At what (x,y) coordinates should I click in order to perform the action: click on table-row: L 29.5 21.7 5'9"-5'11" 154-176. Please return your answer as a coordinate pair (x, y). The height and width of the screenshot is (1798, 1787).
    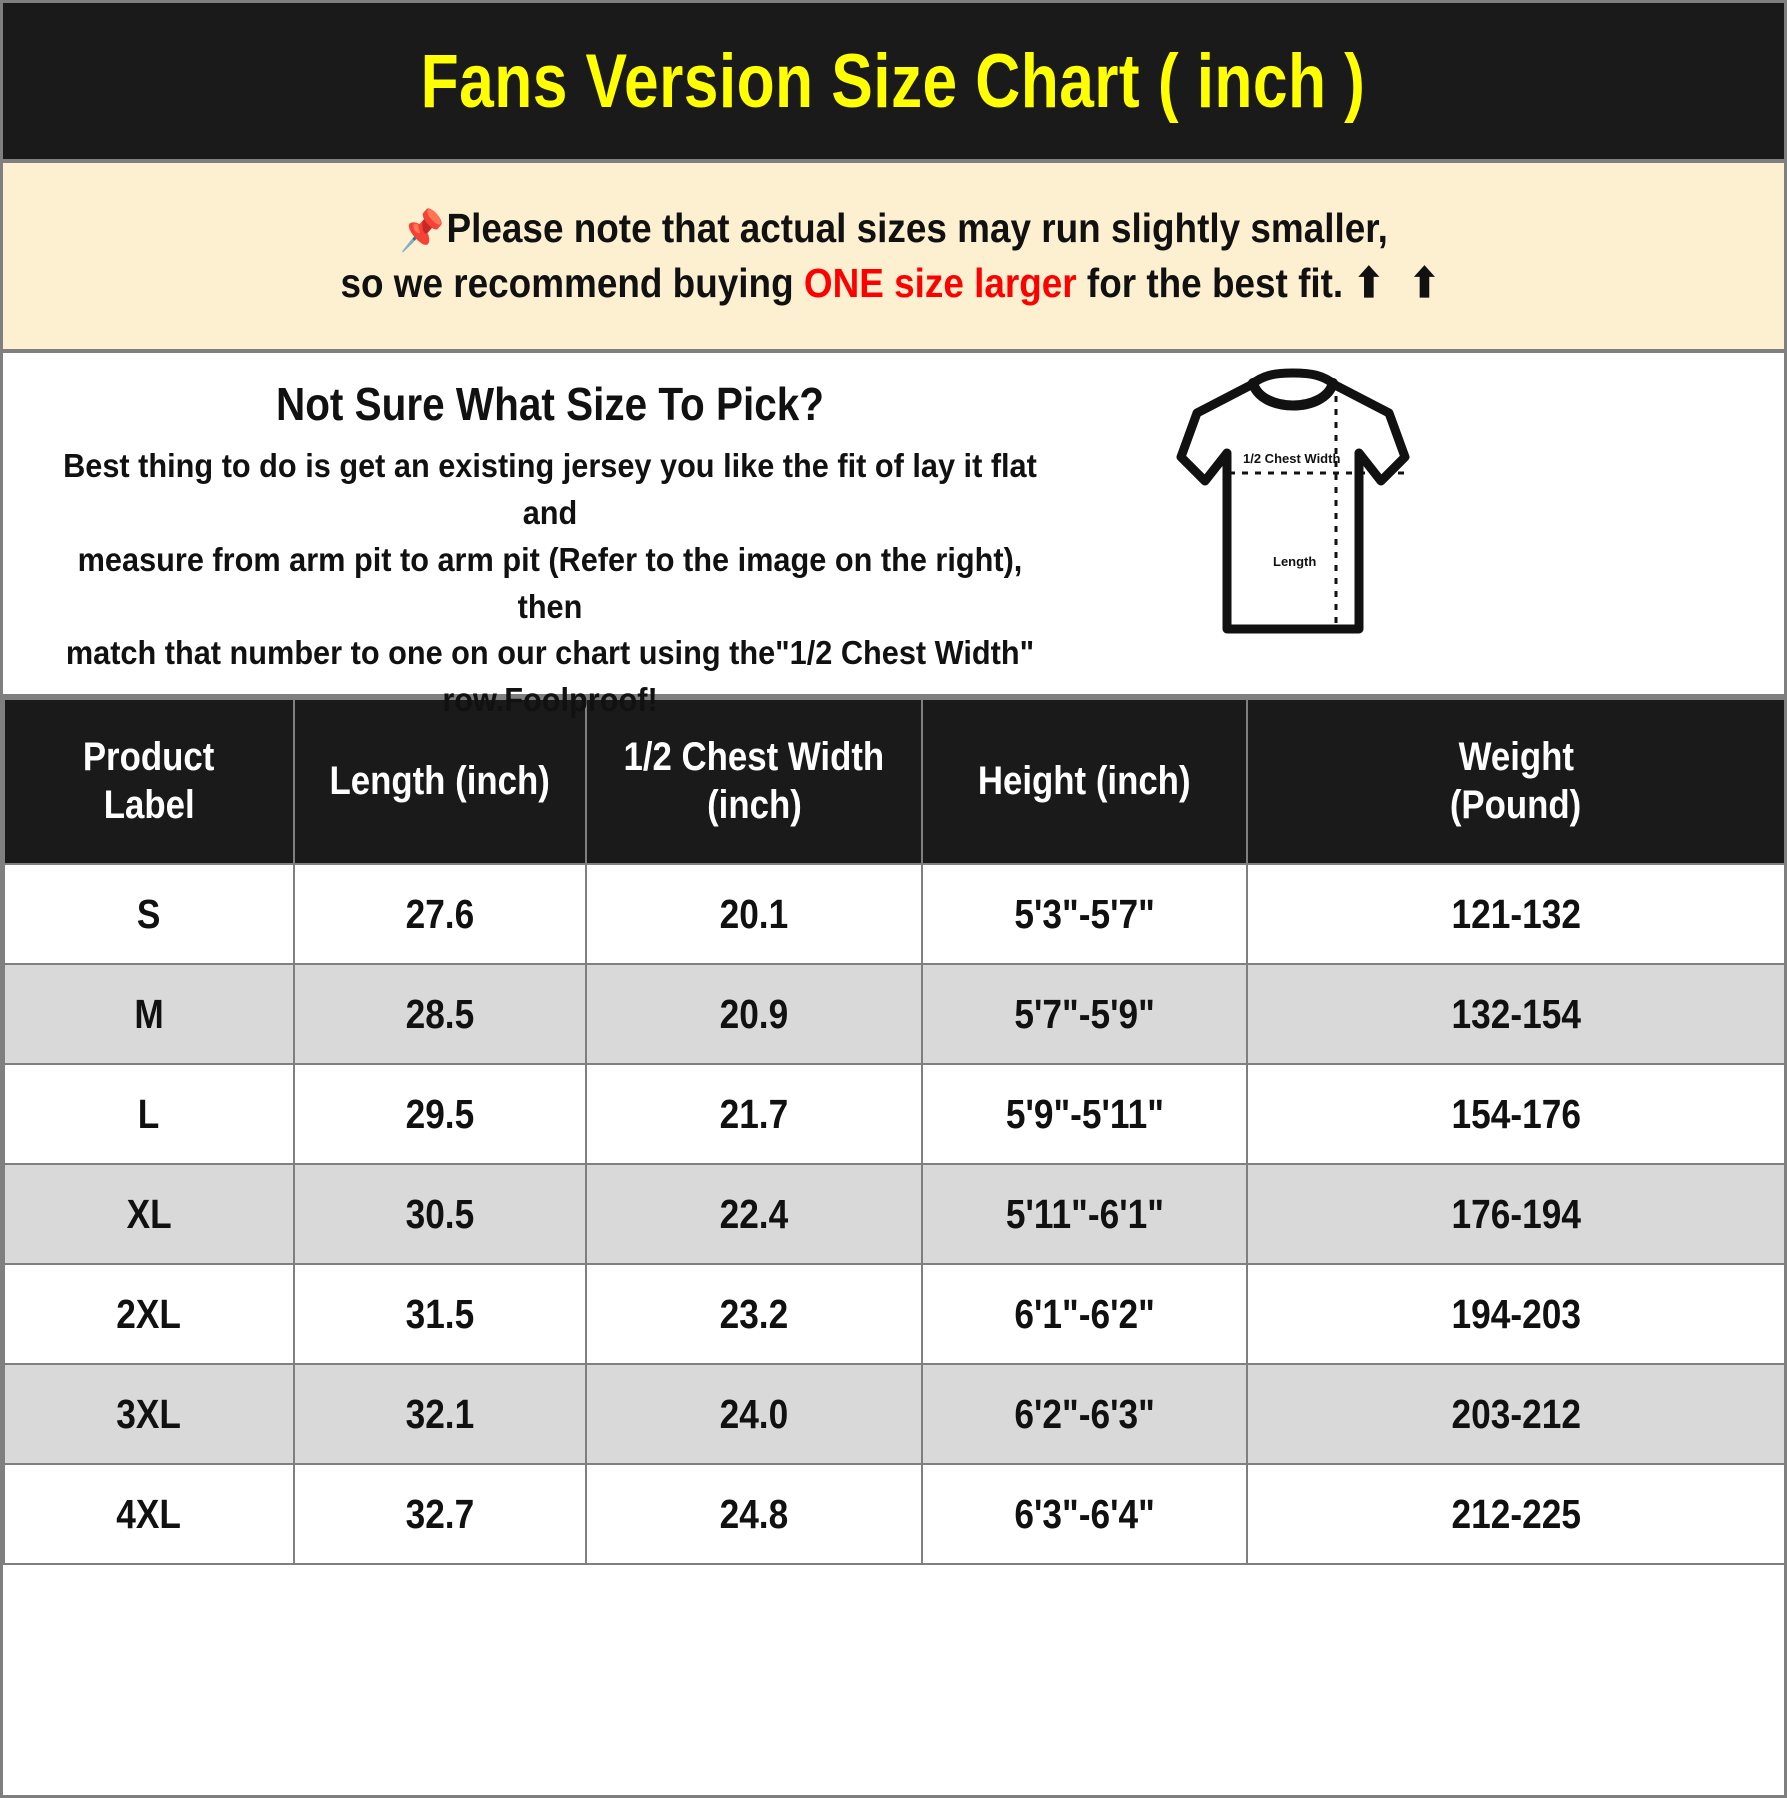
    Looking at the image, I should click on (893, 1114).